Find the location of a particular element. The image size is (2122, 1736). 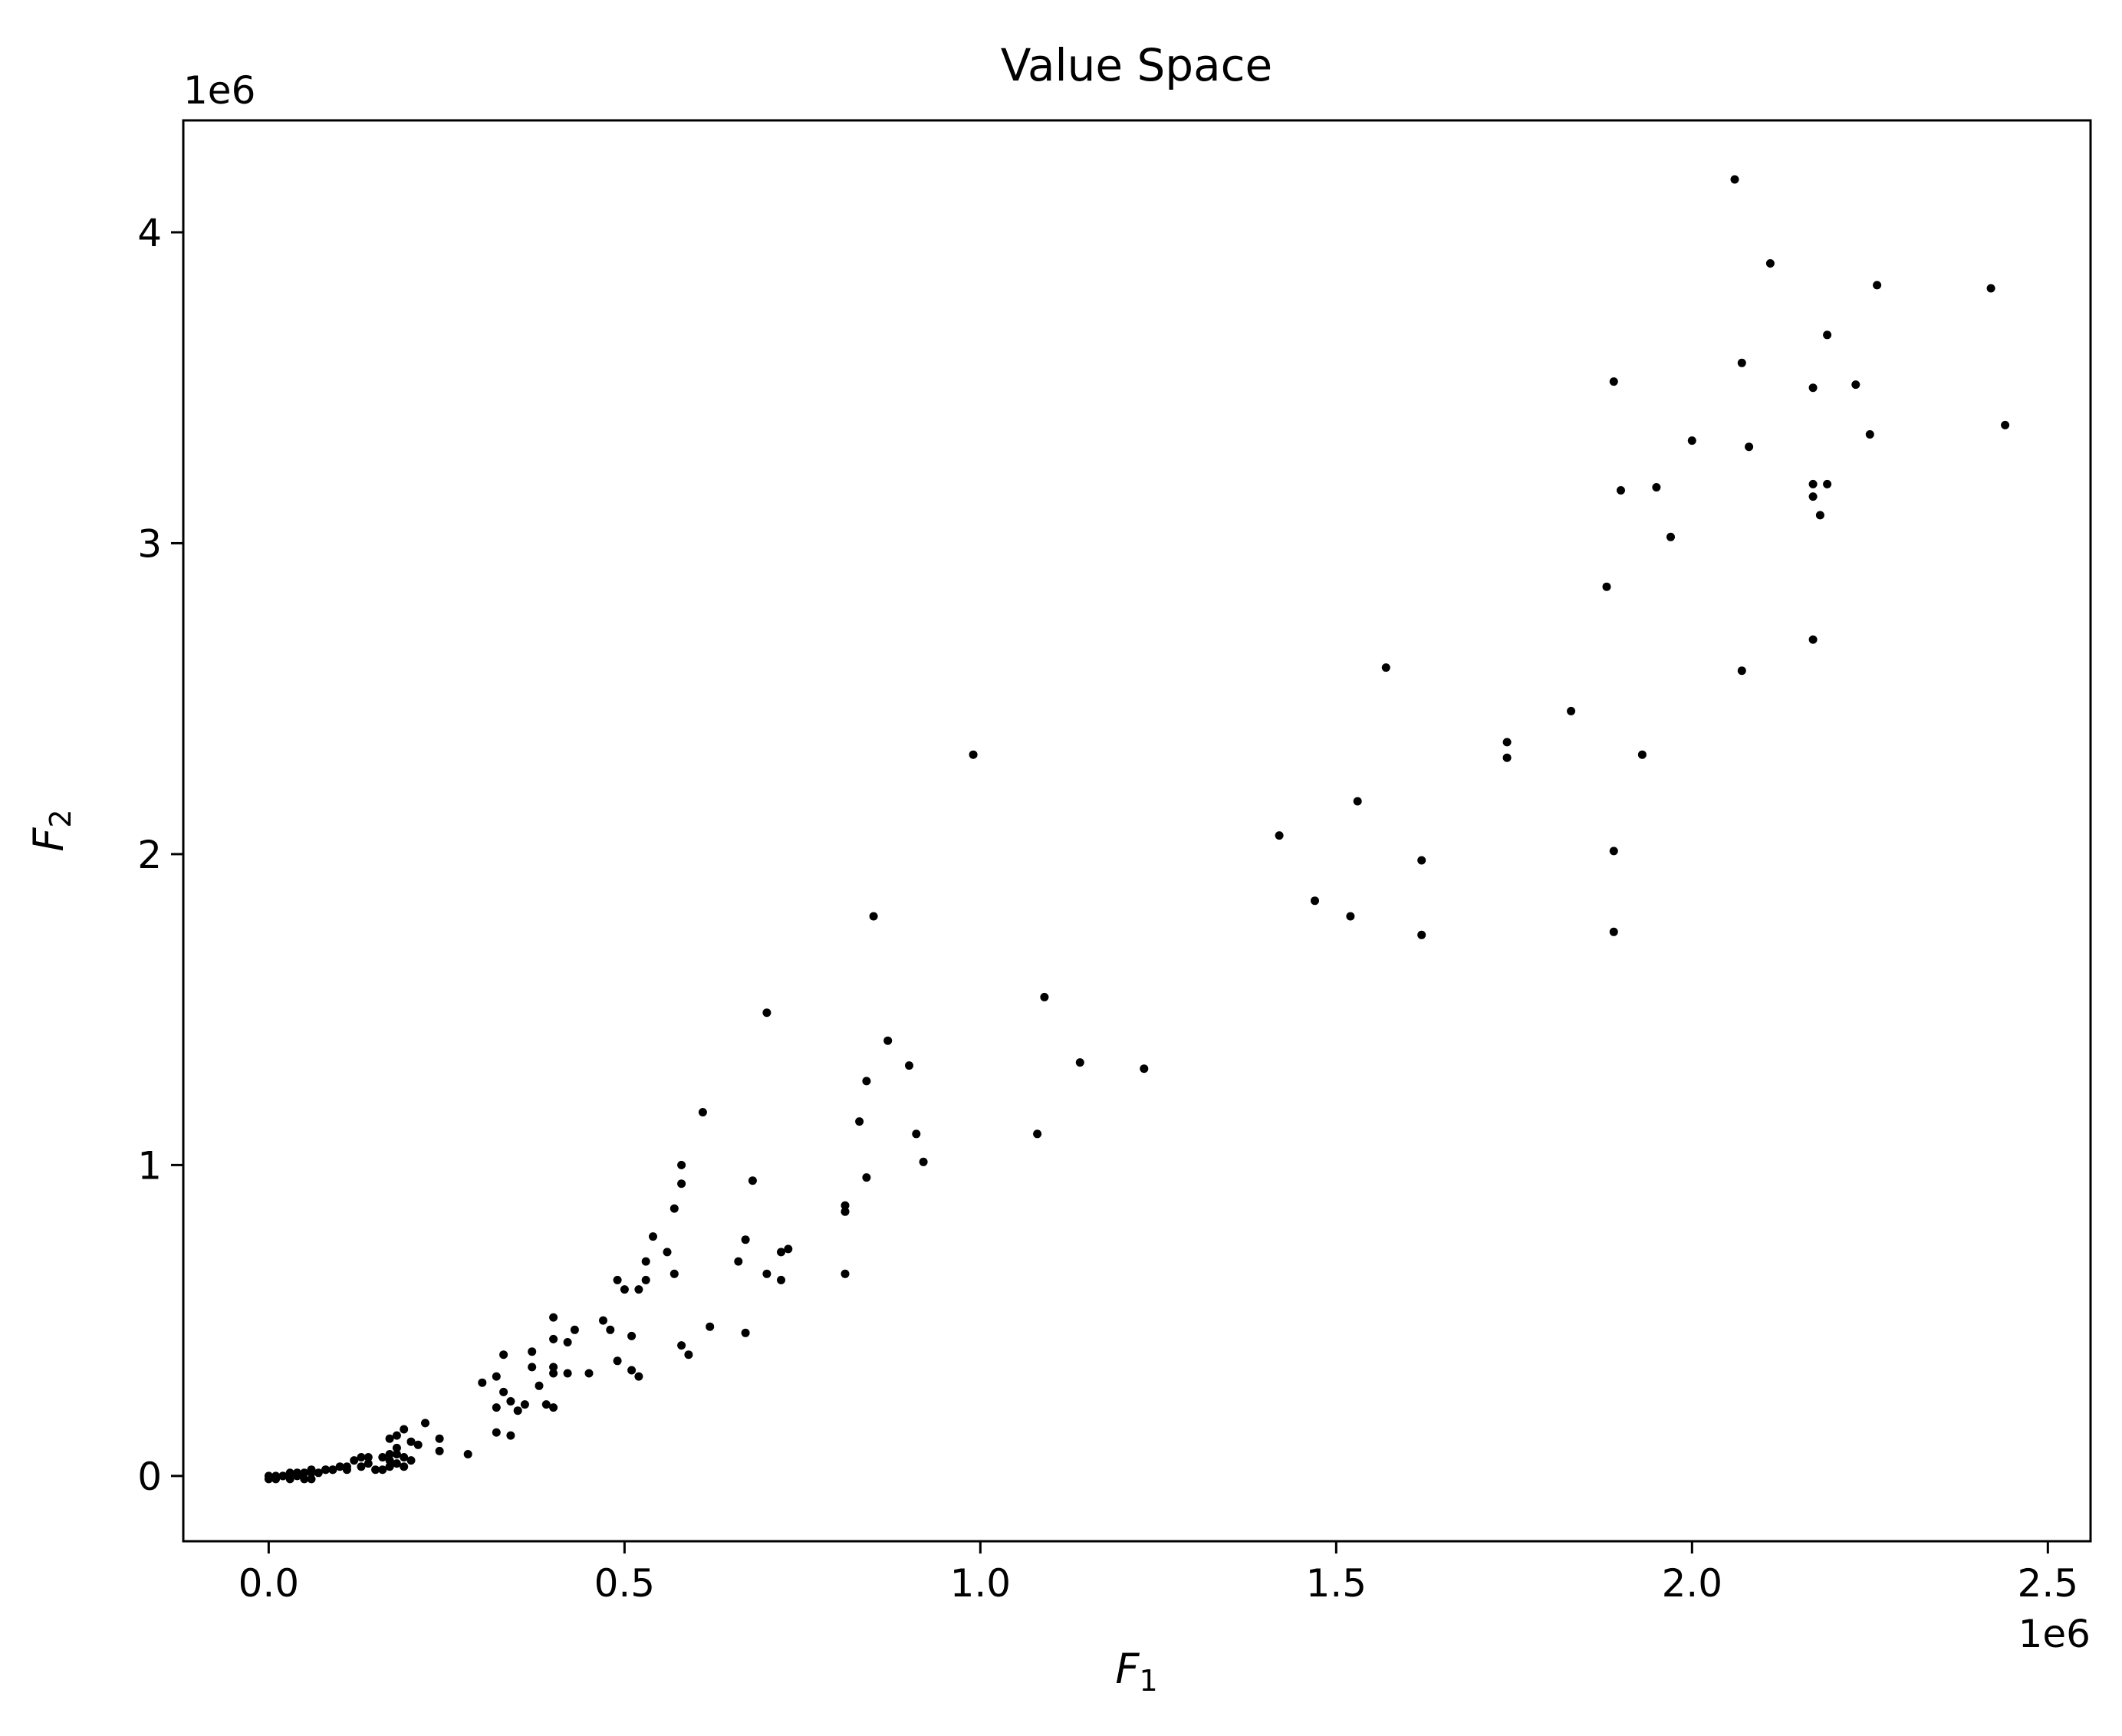

x-axis-offset-text: 1e6 is located at coordinates (2054, 1634).